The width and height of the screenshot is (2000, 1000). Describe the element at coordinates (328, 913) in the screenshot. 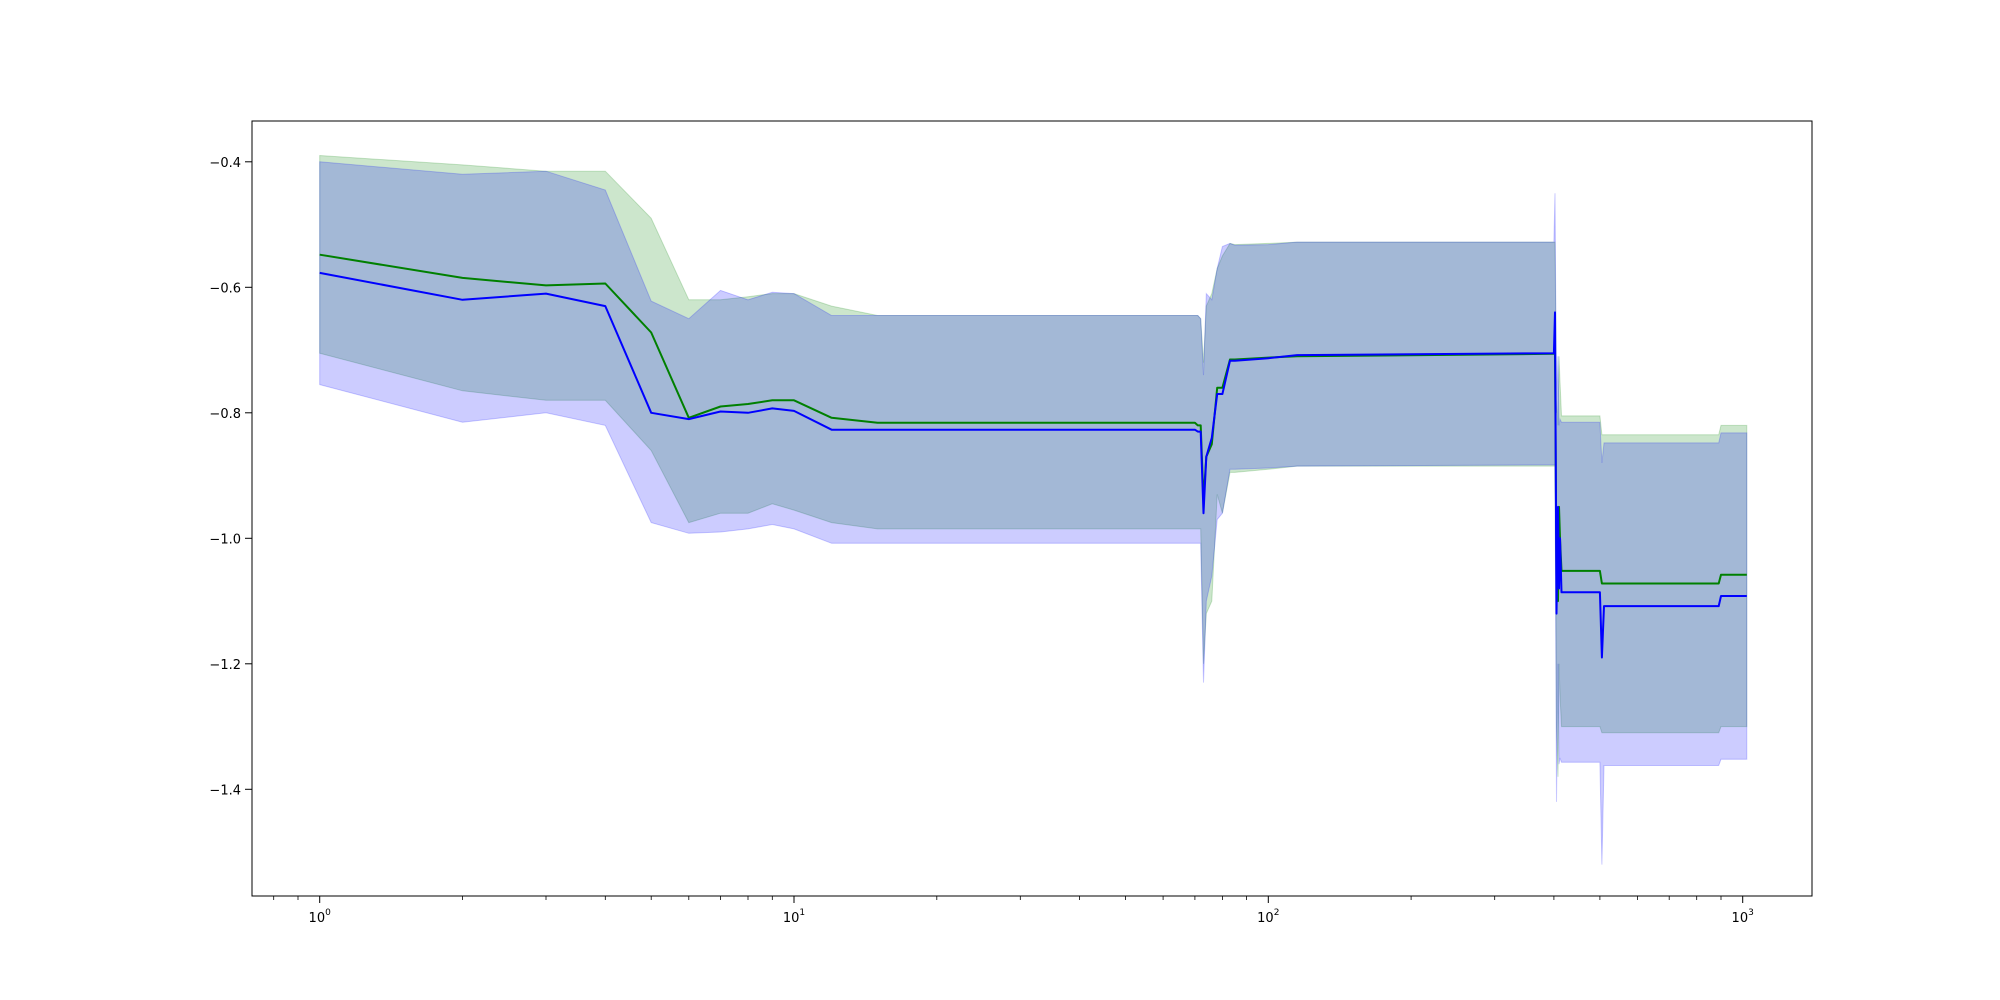

I see `x-tick-exponent: 0` at that location.